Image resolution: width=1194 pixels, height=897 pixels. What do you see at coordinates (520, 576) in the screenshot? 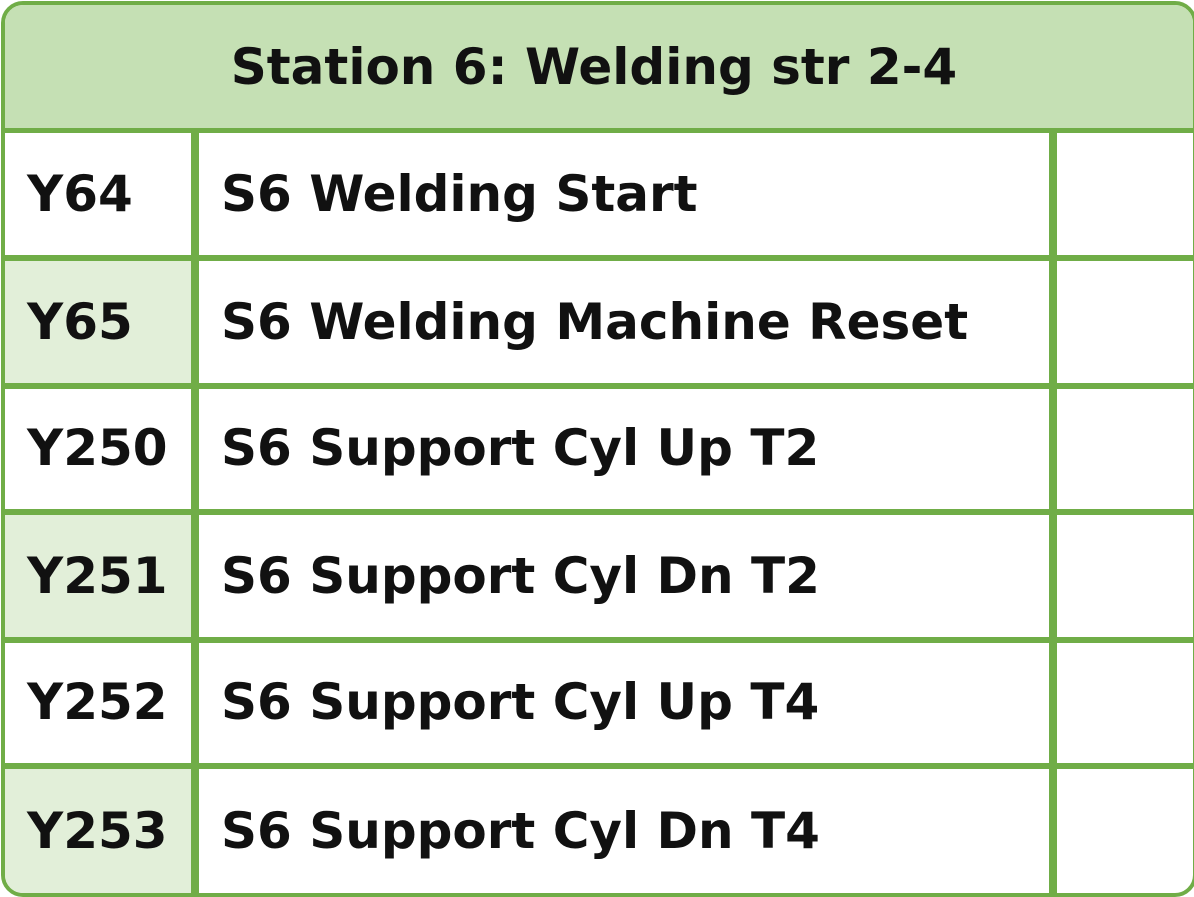
I see `output-description: S6 Support Cyl Dn T2` at bounding box center [520, 576].